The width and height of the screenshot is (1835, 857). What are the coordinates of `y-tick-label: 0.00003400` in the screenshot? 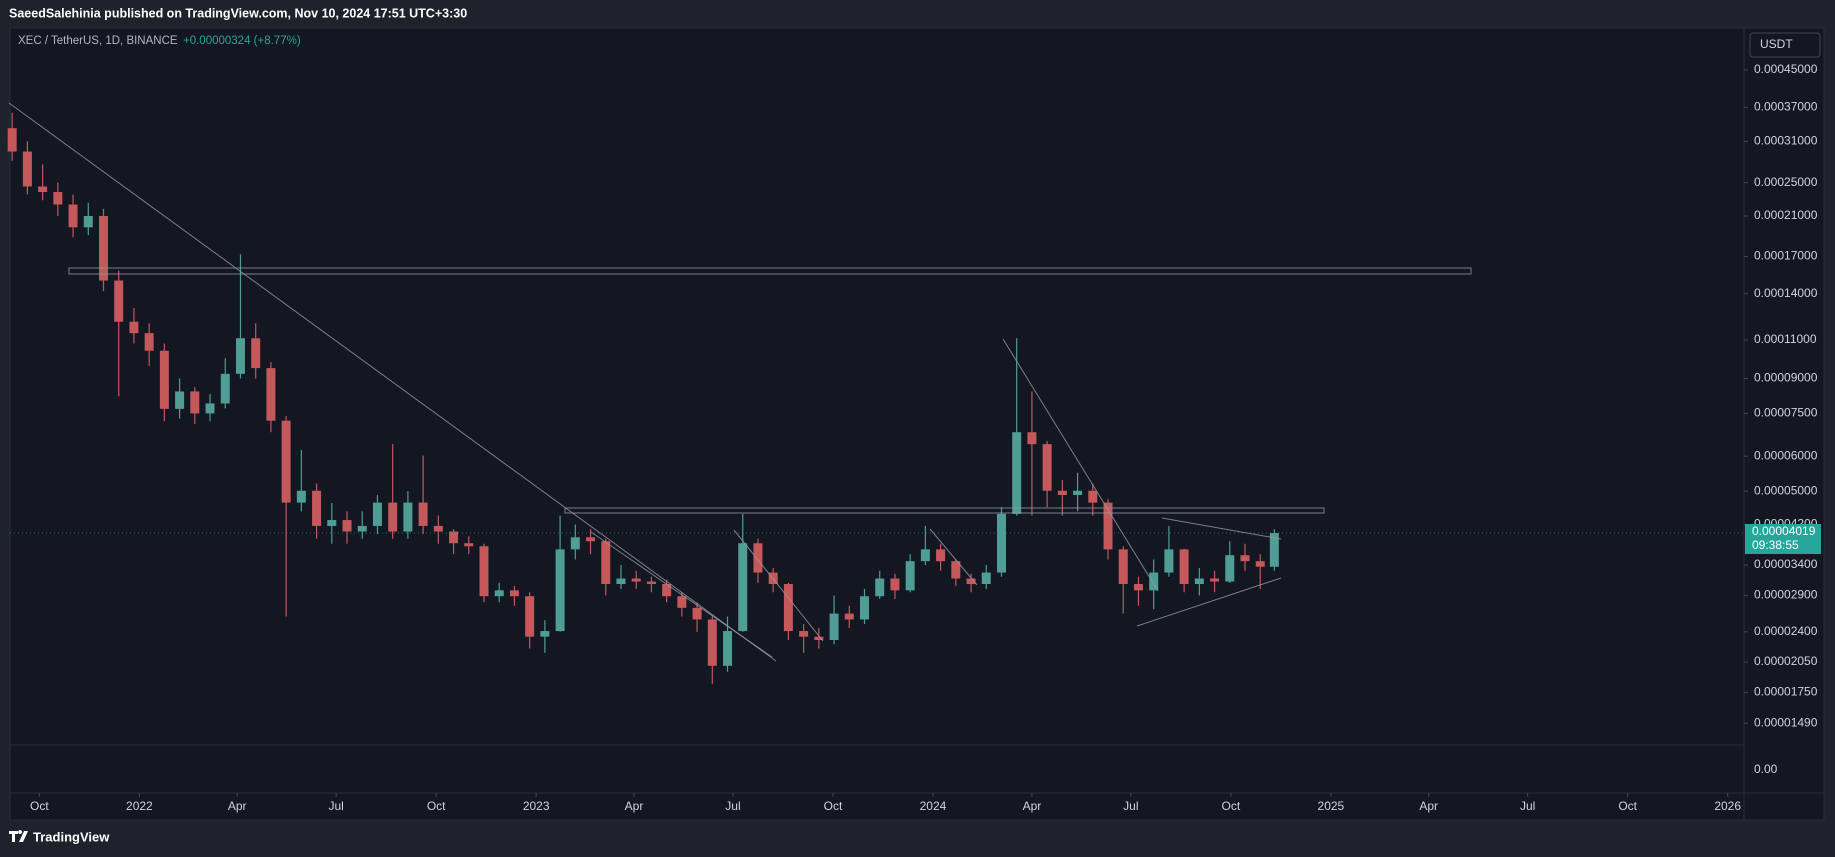 It's located at (1786, 564).